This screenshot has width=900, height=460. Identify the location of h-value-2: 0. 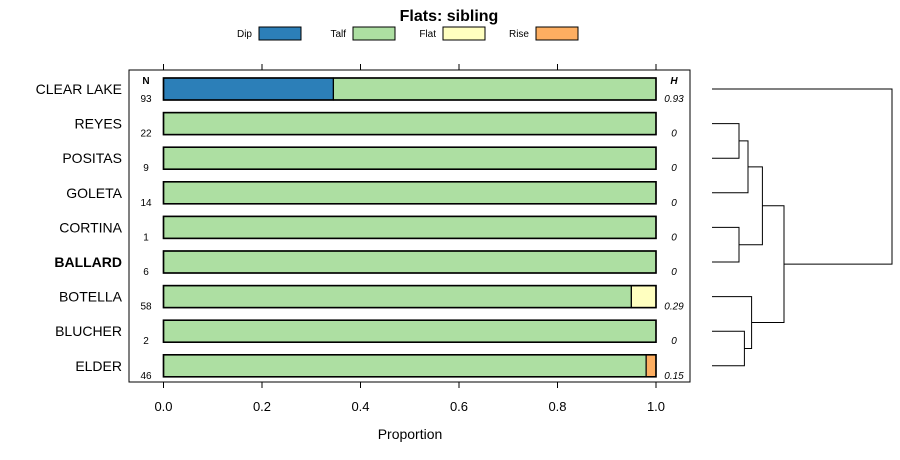
(674, 168).